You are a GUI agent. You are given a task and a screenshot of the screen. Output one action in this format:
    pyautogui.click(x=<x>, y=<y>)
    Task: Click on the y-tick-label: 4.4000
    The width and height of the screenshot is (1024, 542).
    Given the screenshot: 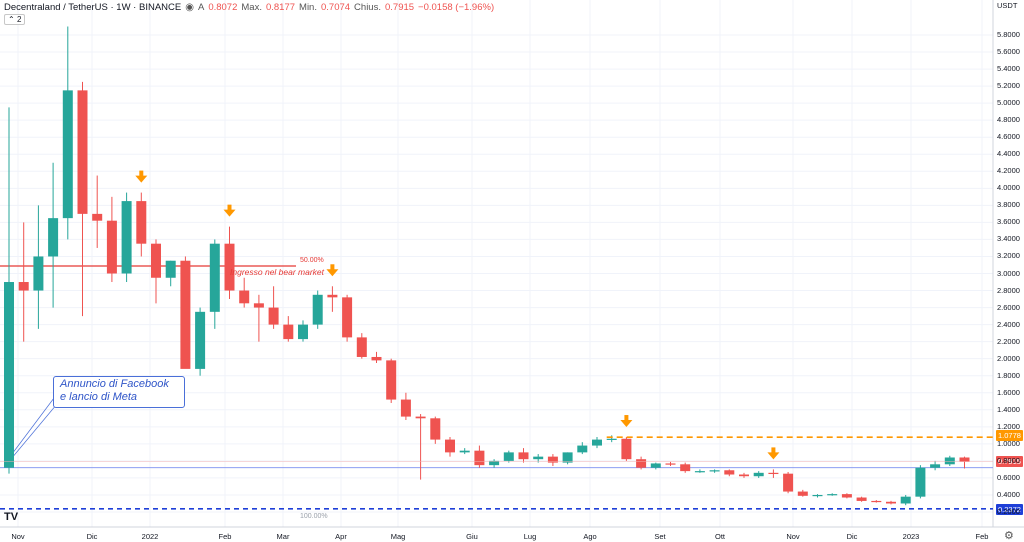 What is the action you would take?
    pyautogui.click(x=1008, y=154)
    